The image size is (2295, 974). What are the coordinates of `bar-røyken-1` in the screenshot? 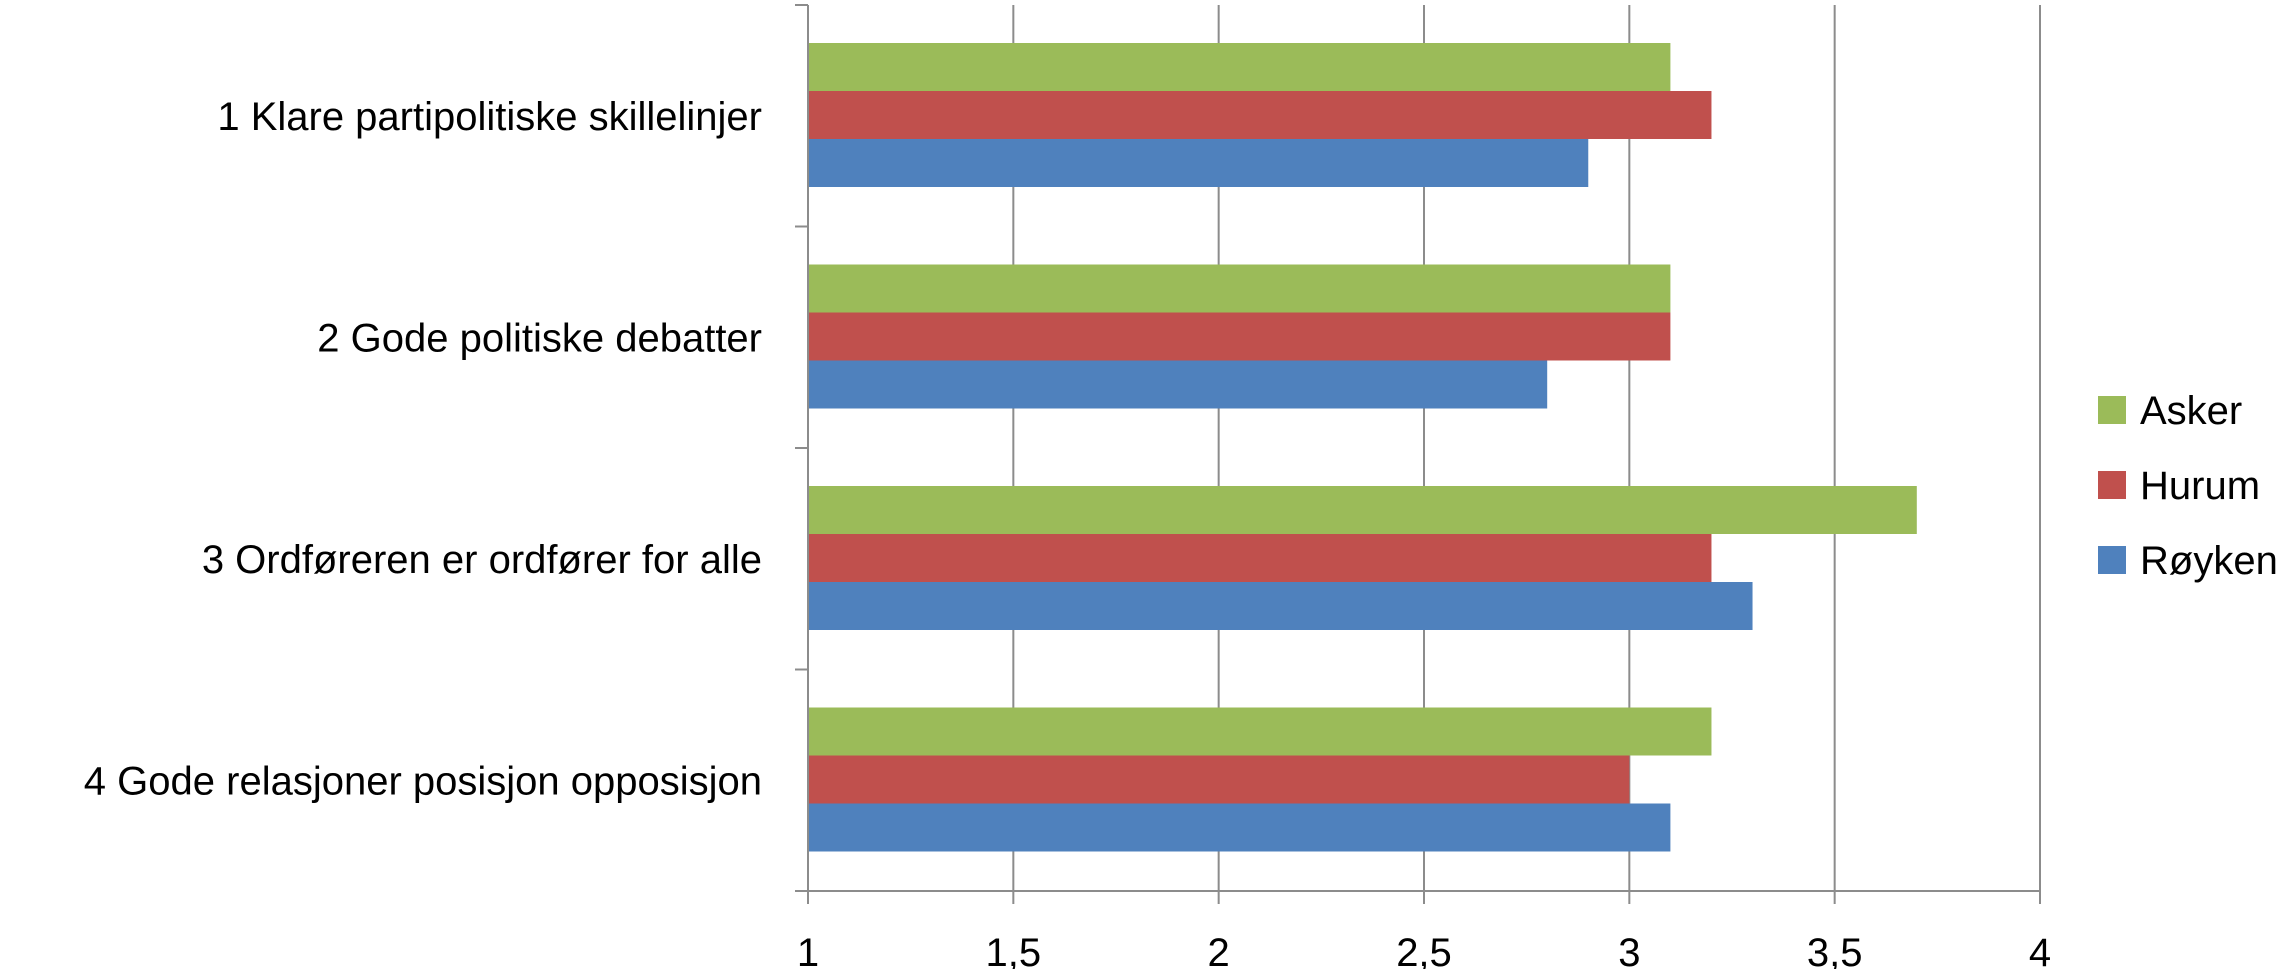 It's located at (1198, 163).